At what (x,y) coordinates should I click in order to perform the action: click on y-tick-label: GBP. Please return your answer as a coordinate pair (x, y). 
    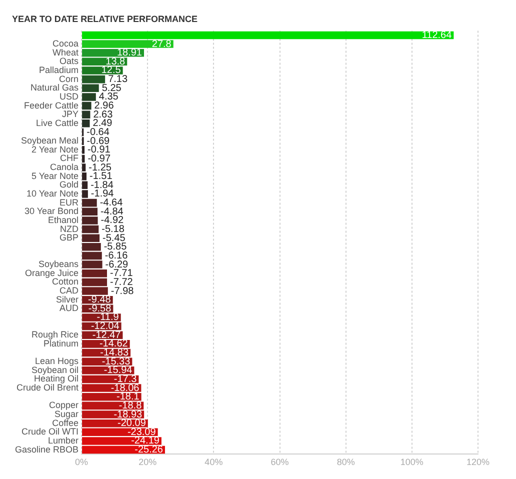
    Looking at the image, I should click on (69, 237).